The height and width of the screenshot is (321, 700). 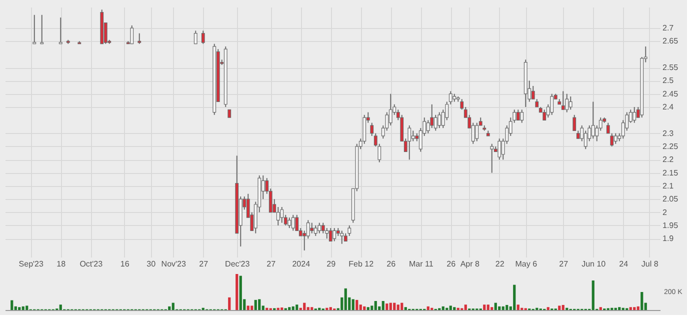 What do you see at coordinates (668, 159) in the screenshot?
I see `y-tick-label: 2.2` at bounding box center [668, 159].